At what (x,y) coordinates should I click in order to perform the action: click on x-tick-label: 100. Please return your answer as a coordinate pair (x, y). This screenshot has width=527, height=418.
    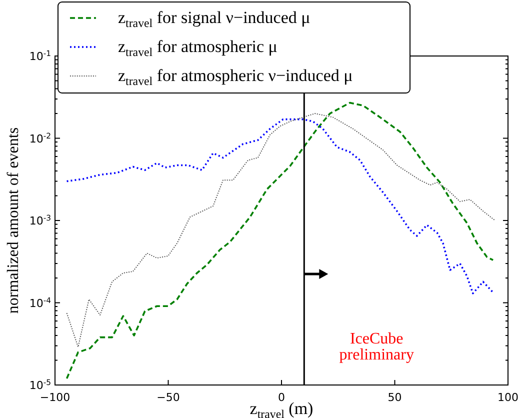
    Looking at the image, I should click on (508, 397).